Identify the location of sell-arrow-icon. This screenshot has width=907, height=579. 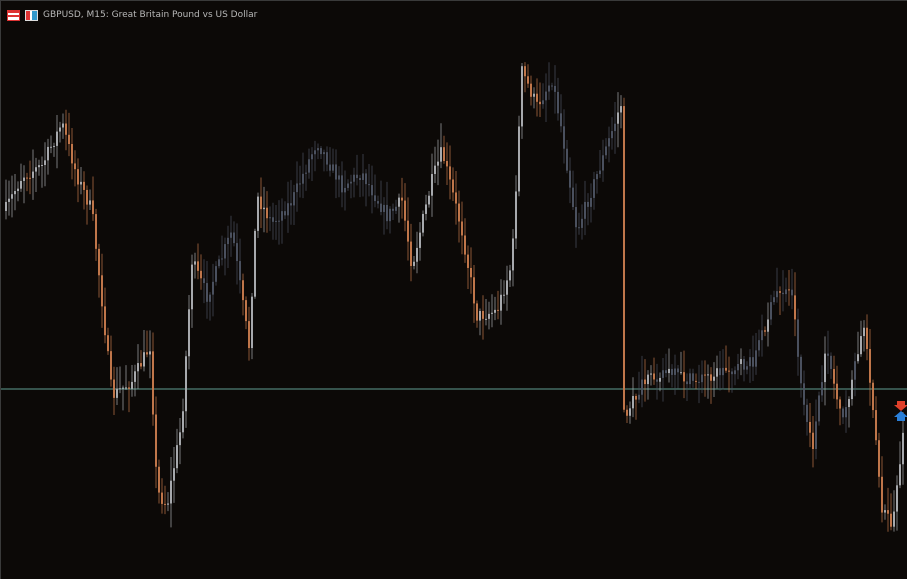
(900, 406).